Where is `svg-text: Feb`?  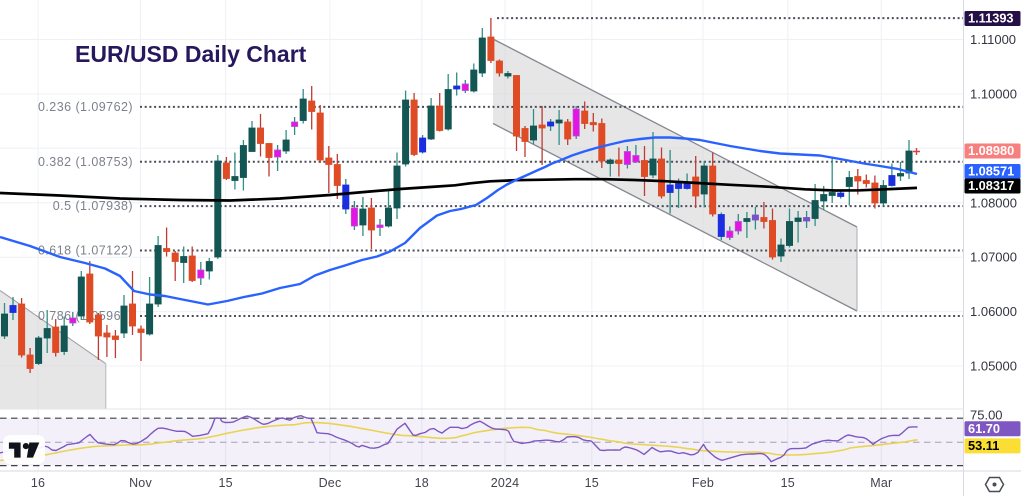 svg-text: Feb is located at coordinates (703, 483).